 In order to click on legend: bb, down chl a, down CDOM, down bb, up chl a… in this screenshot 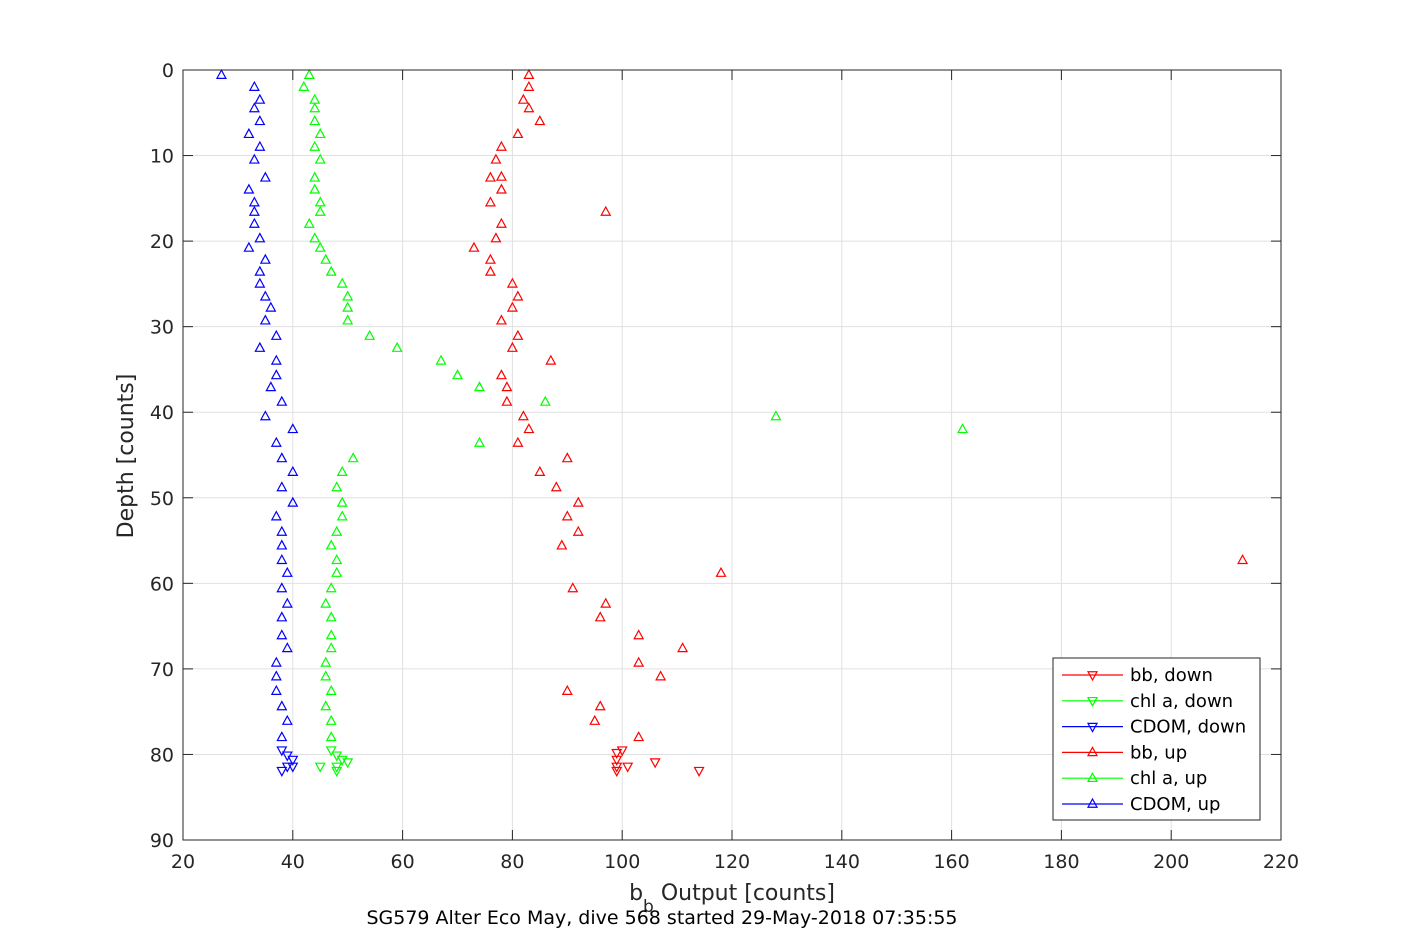, I will do `click(1156, 739)`.